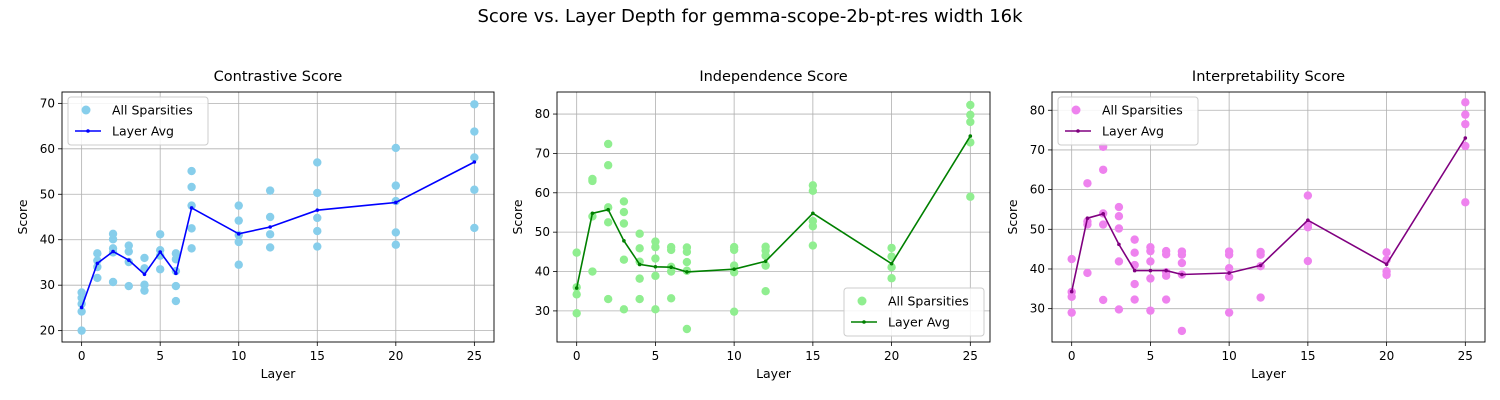 The height and width of the screenshot is (400, 1500). I want to click on y-tick-label: 70, so click(1037, 150).